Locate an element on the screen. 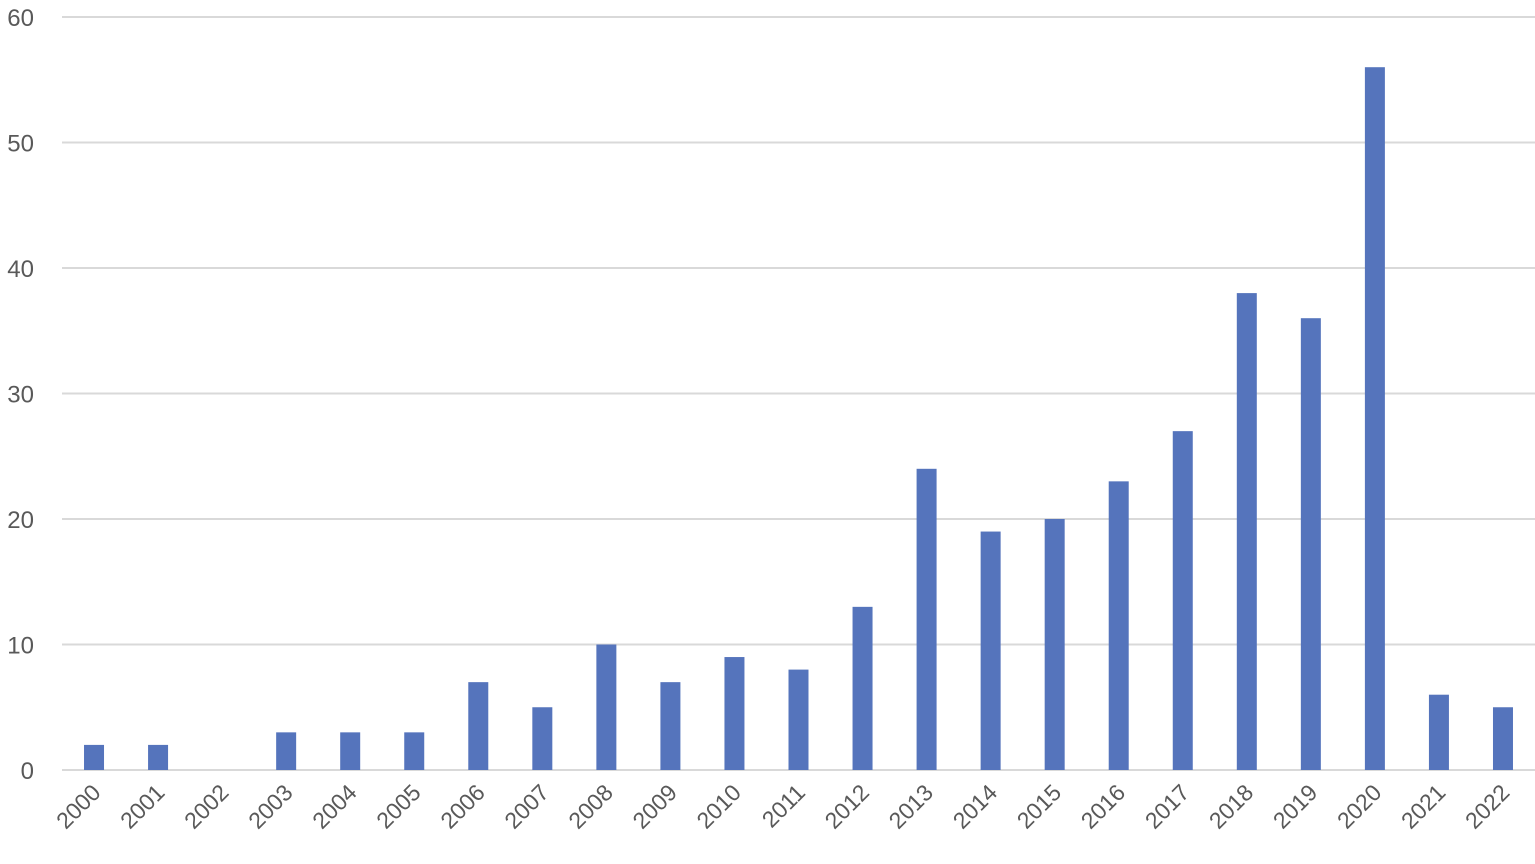 The height and width of the screenshot is (864, 1535). y-tick-label: 60 is located at coordinates (20, 18).